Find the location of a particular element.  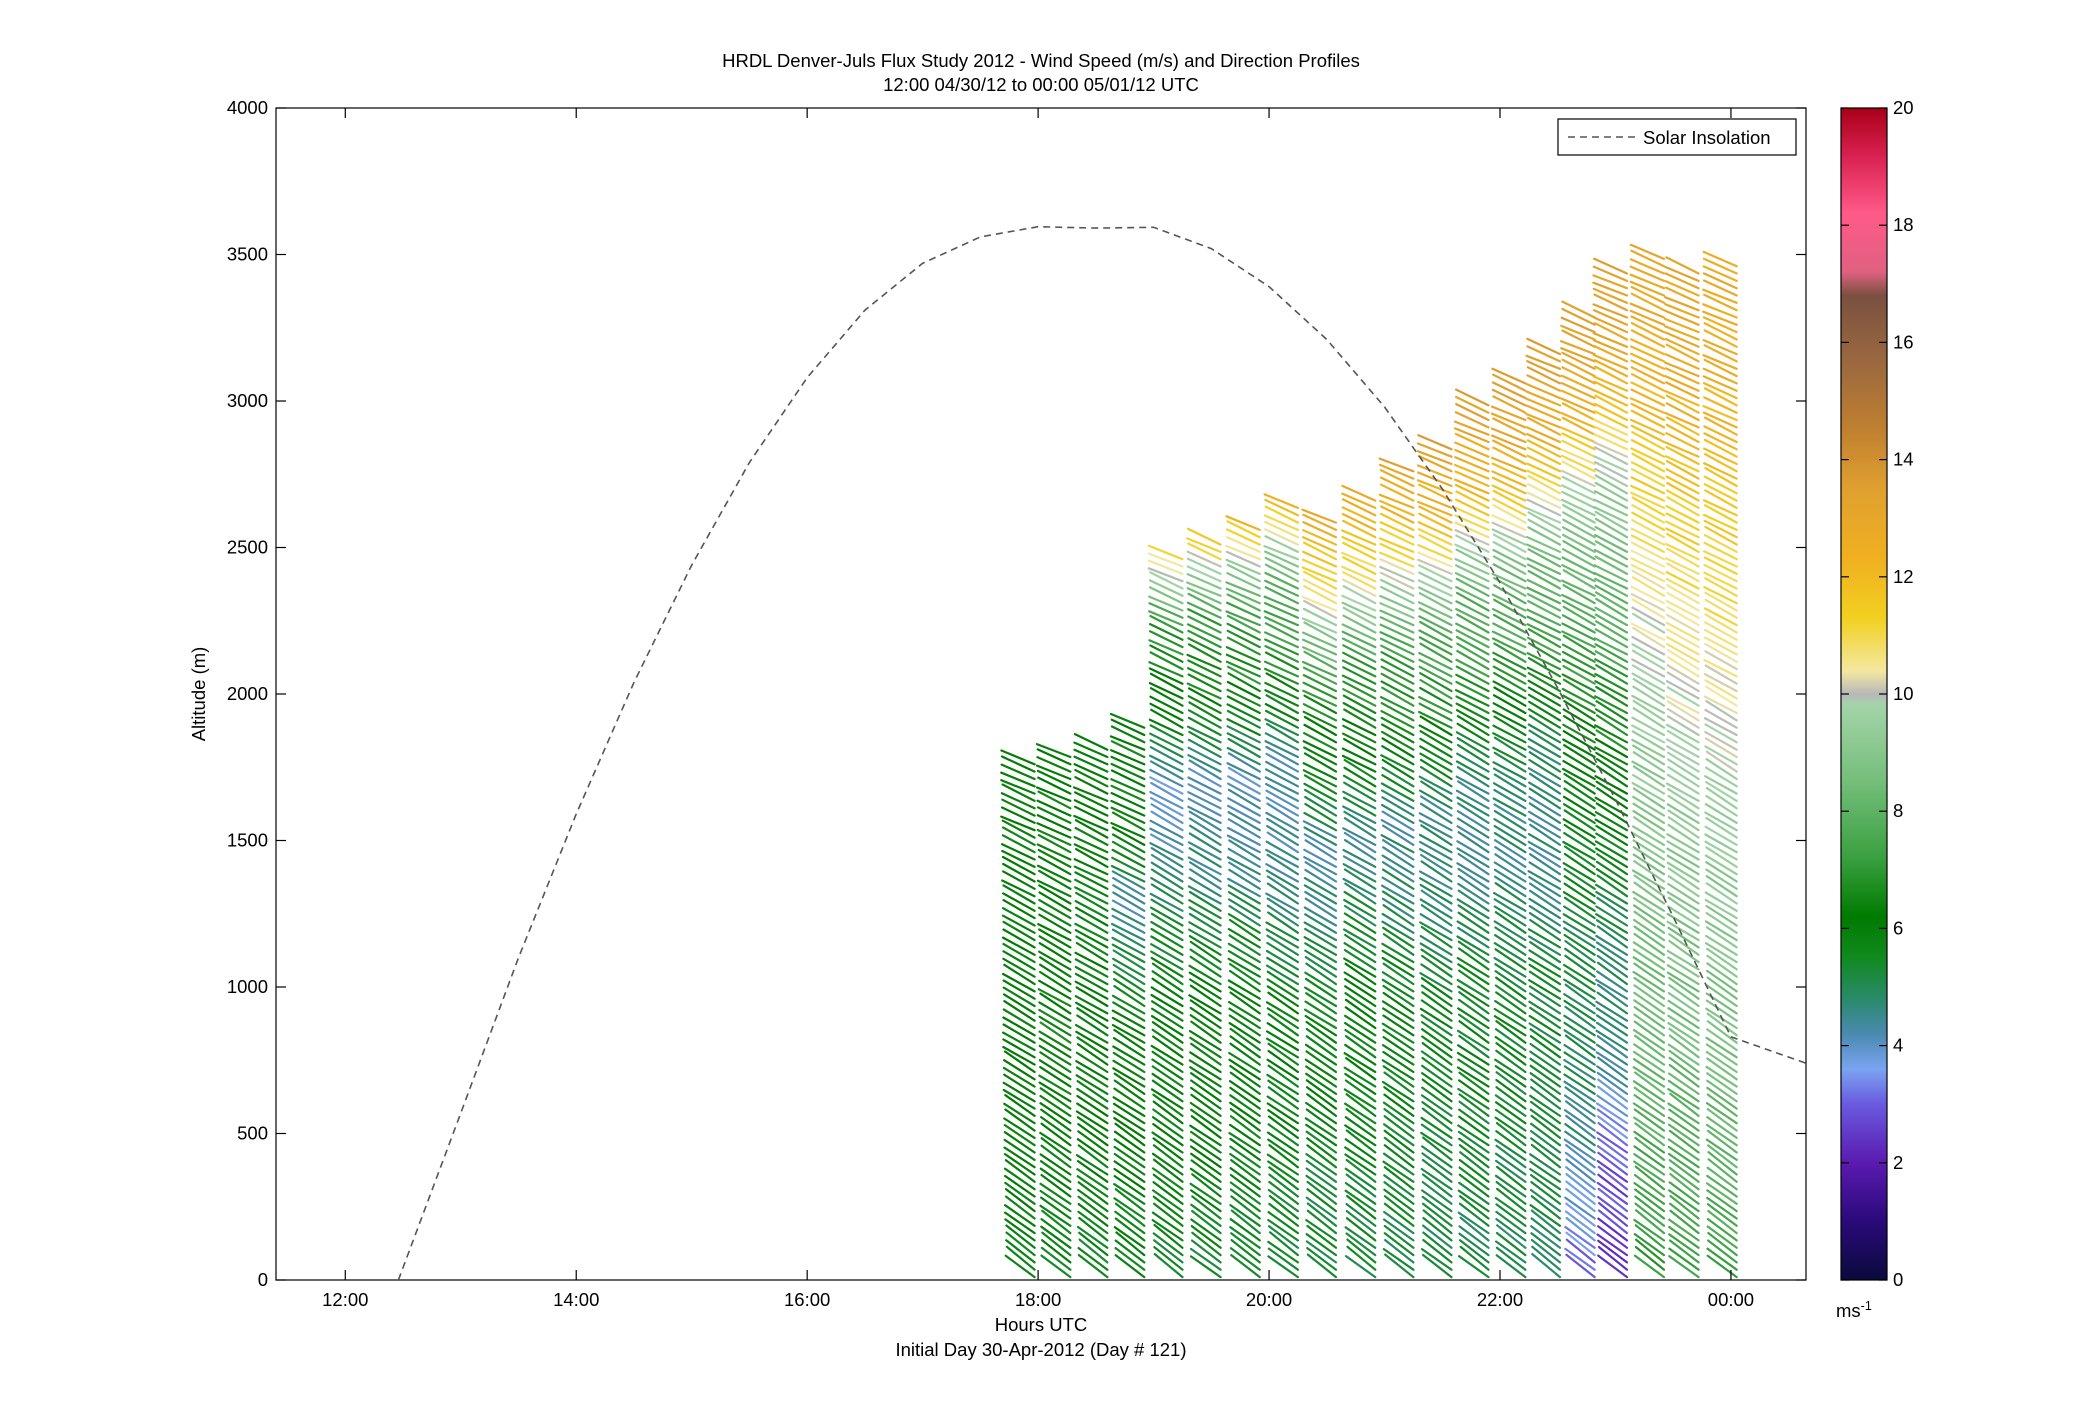

x-tick-label: 16:00 is located at coordinates (807, 1299).